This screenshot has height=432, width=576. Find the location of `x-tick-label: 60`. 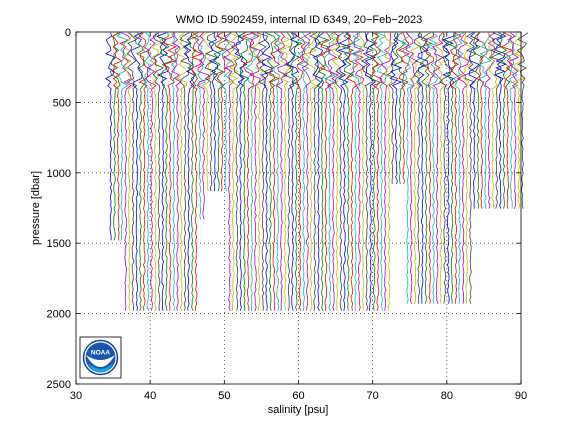

x-tick-label: 60 is located at coordinates (298, 396).